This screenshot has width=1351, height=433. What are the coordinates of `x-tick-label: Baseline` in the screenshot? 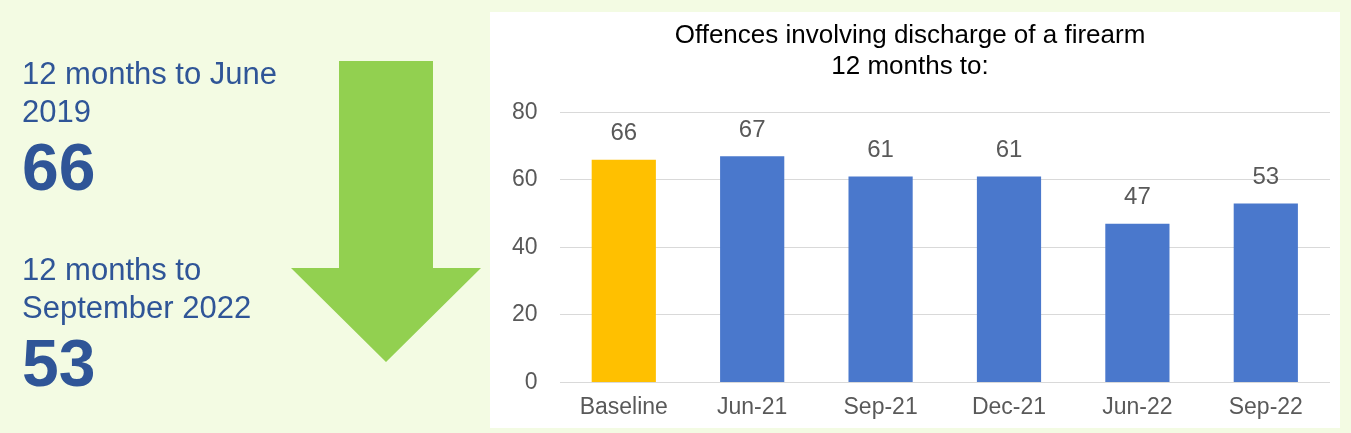 It's located at (623, 405).